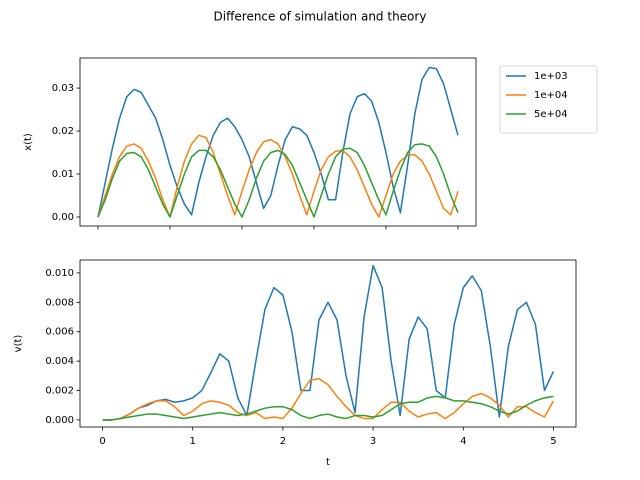 The width and height of the screenshot is (640, 480). I want to click on y-tick-label: 0.00, so click(63, 217).